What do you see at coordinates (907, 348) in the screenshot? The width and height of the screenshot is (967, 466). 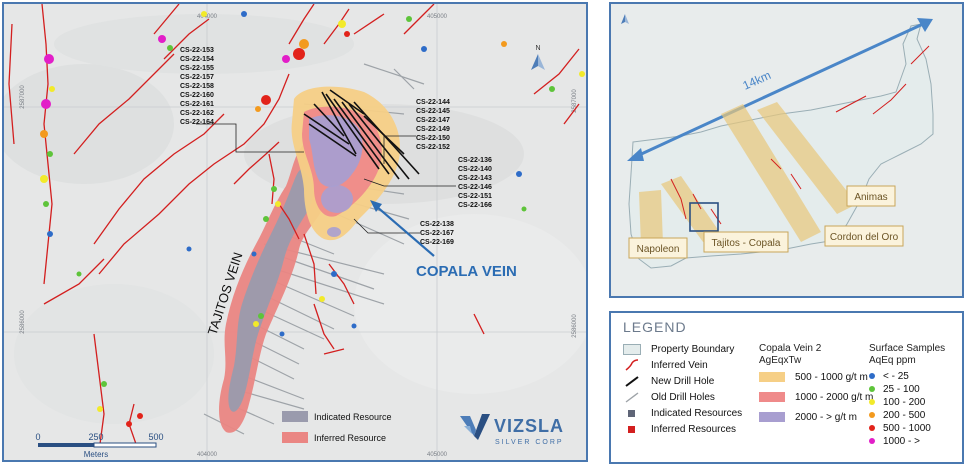 I see `samples-header-line1: Surface Samples` at bounding box center [907, 348].